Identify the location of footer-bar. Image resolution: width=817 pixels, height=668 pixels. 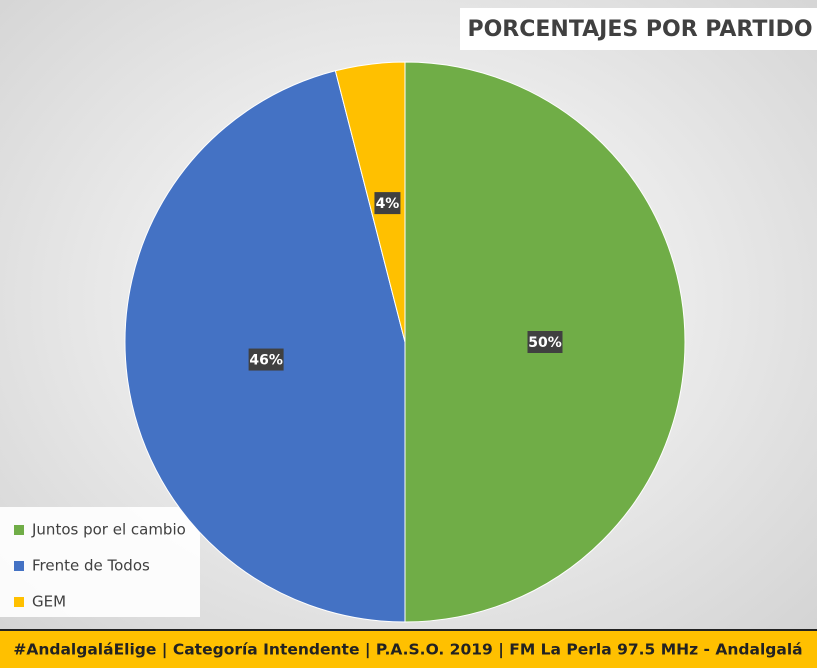
(408, 649).